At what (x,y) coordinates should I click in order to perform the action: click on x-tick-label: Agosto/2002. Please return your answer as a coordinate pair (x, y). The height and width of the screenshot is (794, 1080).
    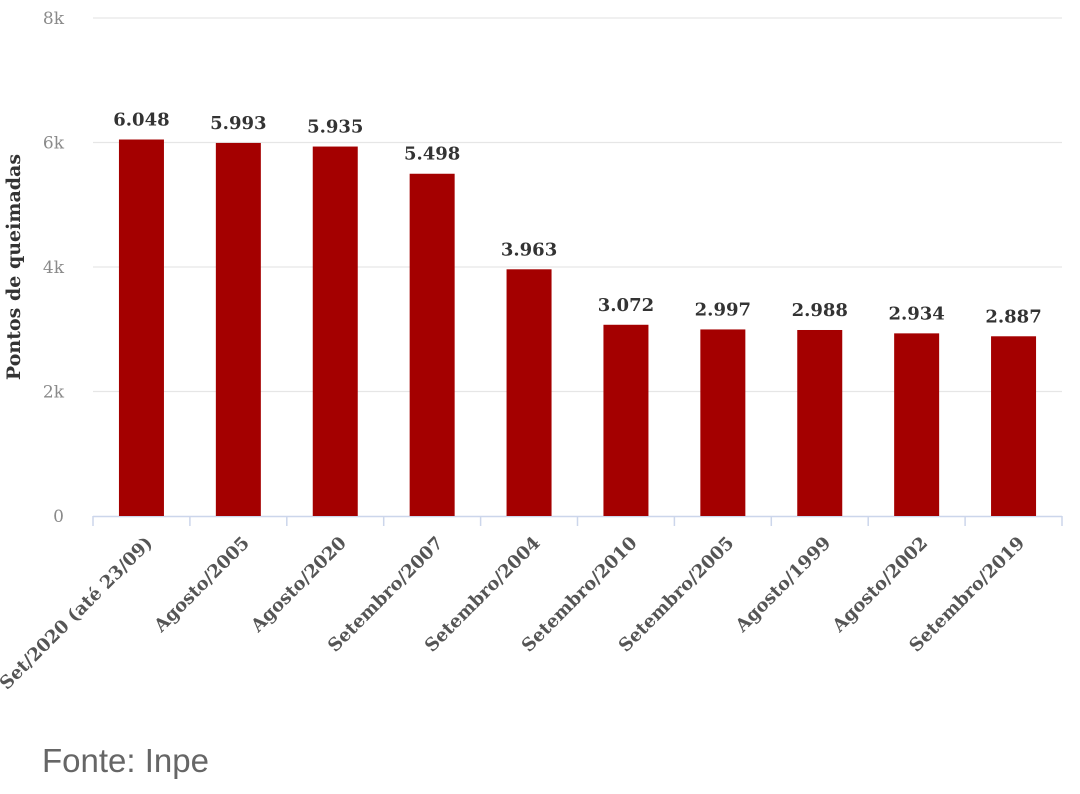
    Looking at the image, I should click on (880, 585).